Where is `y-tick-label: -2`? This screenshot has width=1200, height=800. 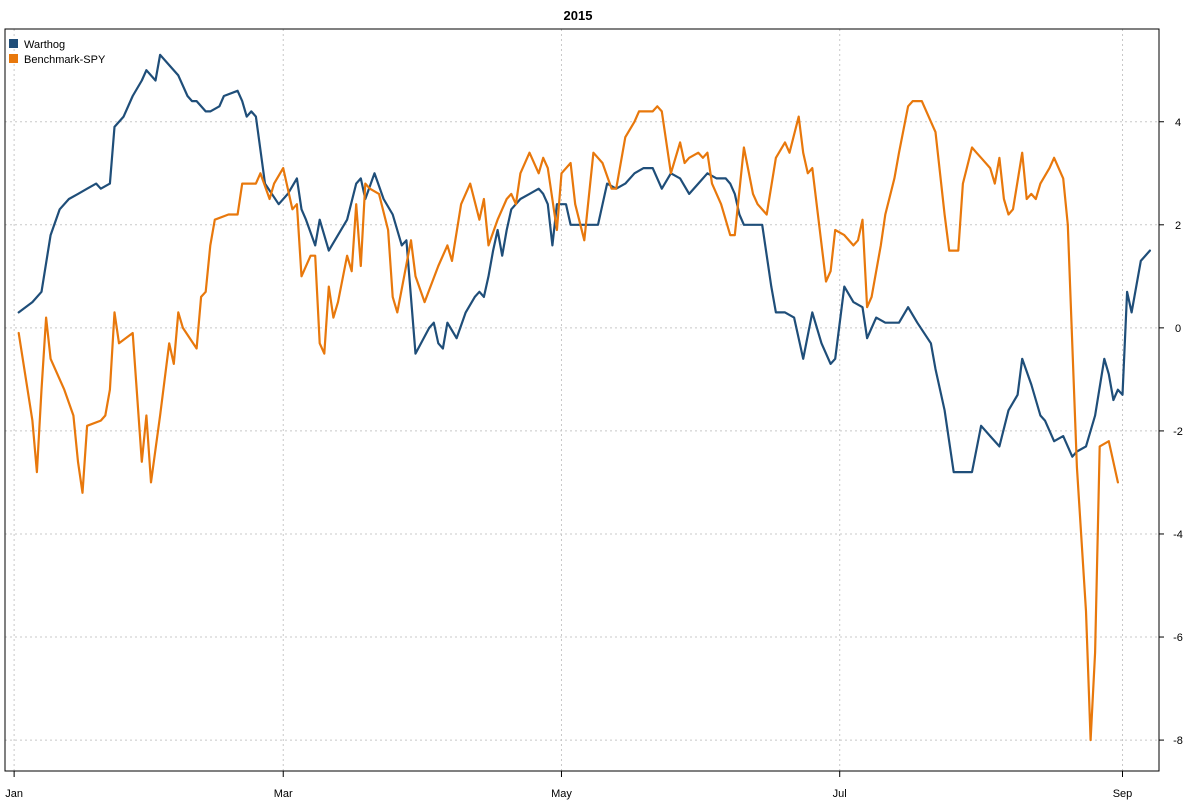
y-tick-label: -2 is located at coordinates (1178, 432).